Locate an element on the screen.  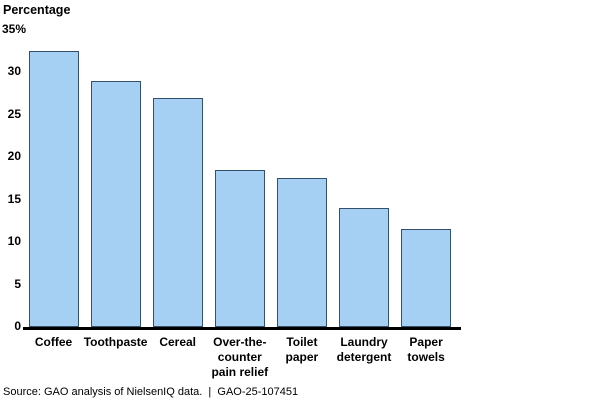
bar-paper-towels is located at coordinates (426, 278).